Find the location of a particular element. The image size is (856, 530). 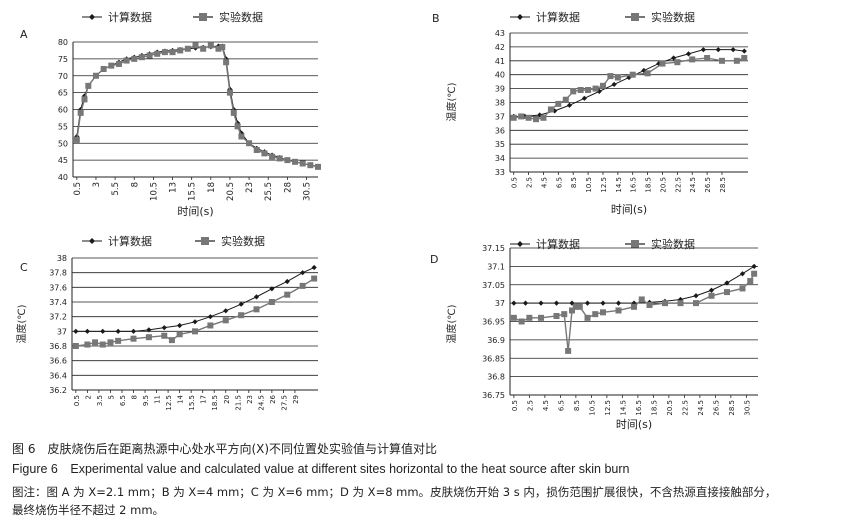

x-tick-label: 24.5 is located at coordinates (261, 403).